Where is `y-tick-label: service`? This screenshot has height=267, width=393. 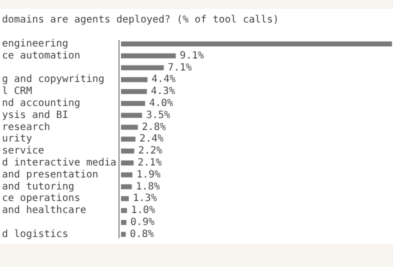 y-tick-label: service is located at coordinates (23, 151).